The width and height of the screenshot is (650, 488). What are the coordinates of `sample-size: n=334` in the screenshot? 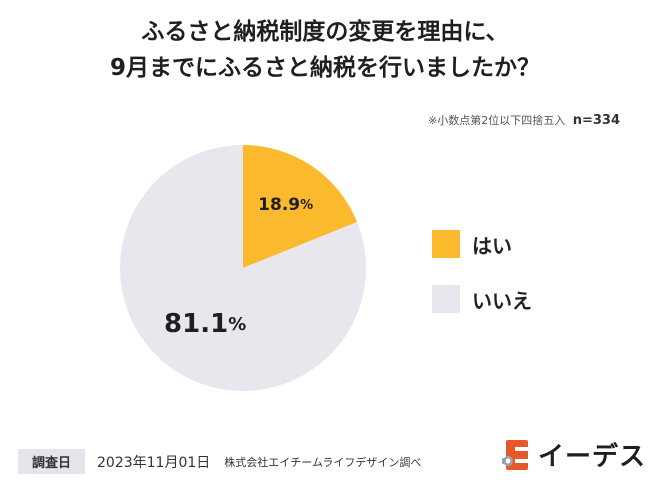 It's located at (596, 120).